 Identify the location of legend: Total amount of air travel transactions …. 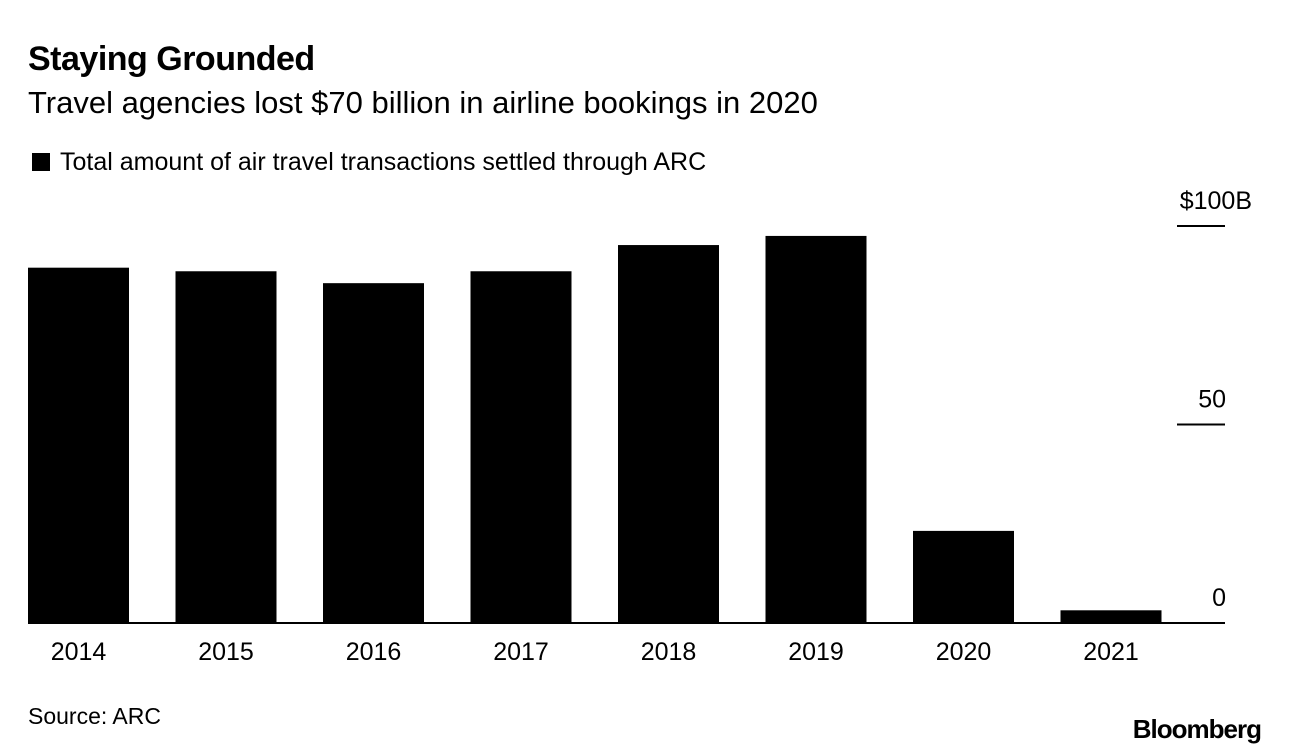
(369, 162).